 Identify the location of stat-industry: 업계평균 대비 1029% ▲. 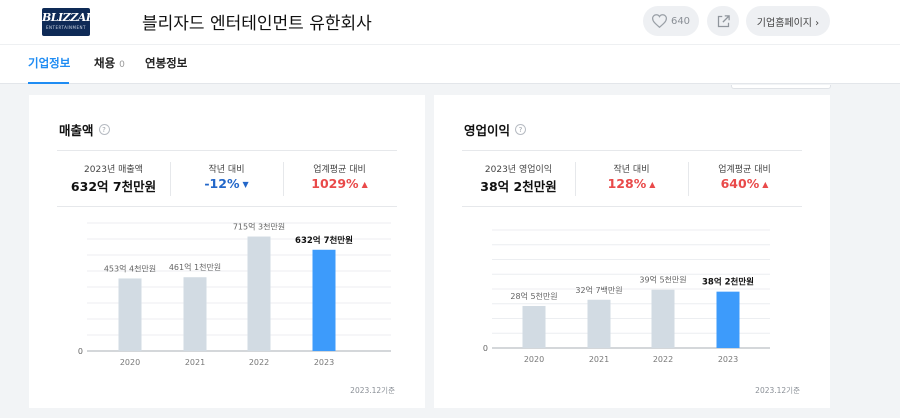
(339, 179).